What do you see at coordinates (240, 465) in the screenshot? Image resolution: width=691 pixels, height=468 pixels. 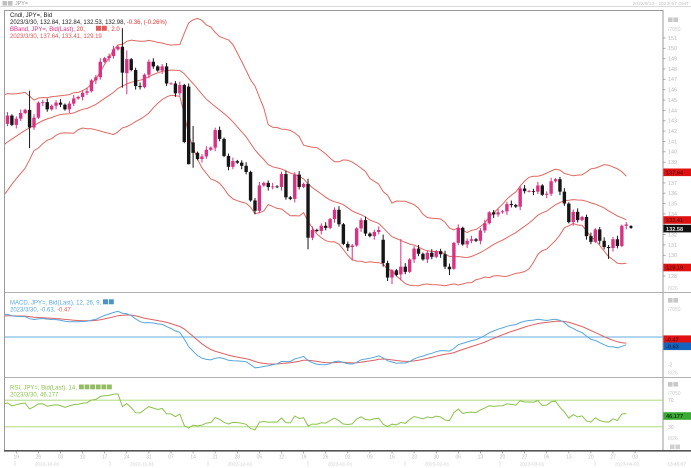 I see `svg-text: 2022-12-01` at bounding box center [240, 465].